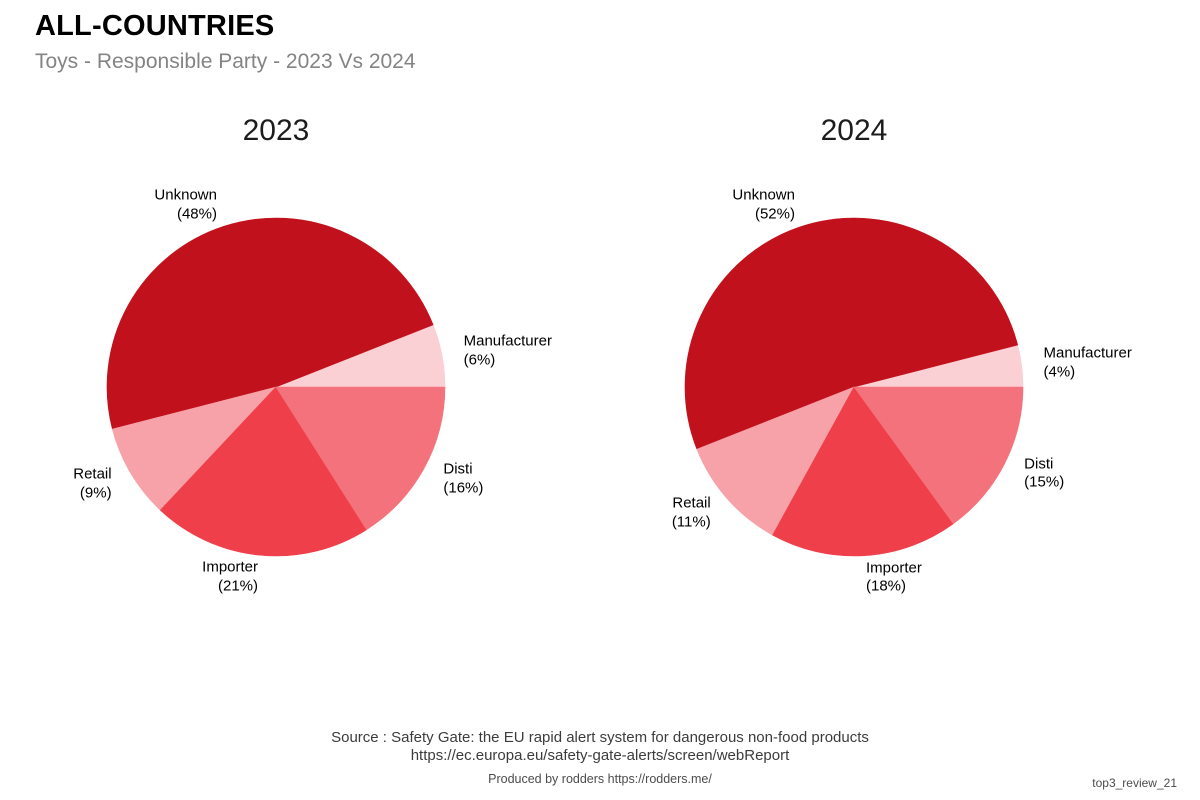 The image size is (1200, 800). What do you see at coordinates (774, 214) in the screenshot?
I see `slice-label-pct: (52%)` at bounding box center [774, 214].